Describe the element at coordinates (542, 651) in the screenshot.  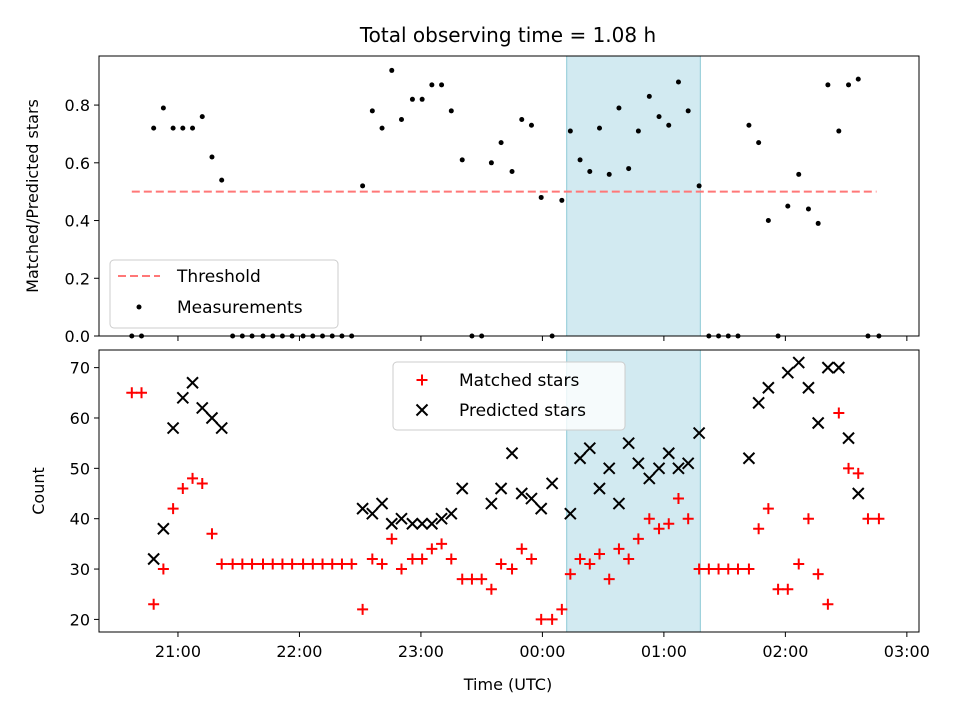
I see `bottom-x-tick-label: 00:00` at that location.